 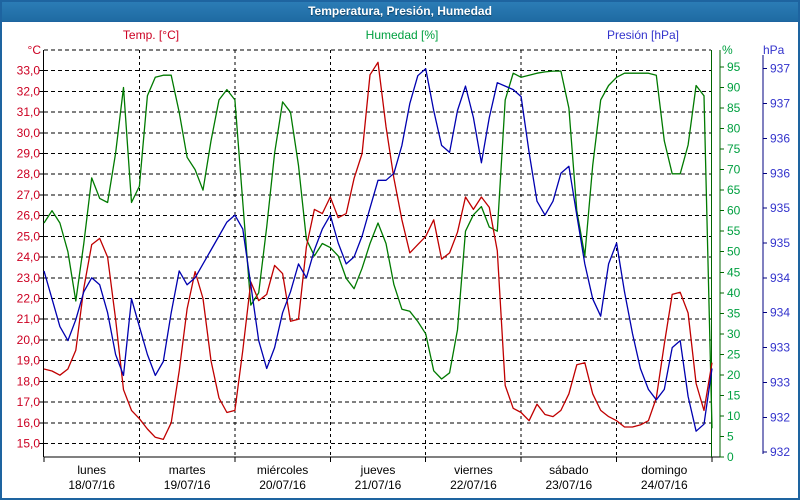 What do you see at coordinates (664, 470) in the screenshot?
I see `svg-text: domingo` at bounding box center [664, 470].